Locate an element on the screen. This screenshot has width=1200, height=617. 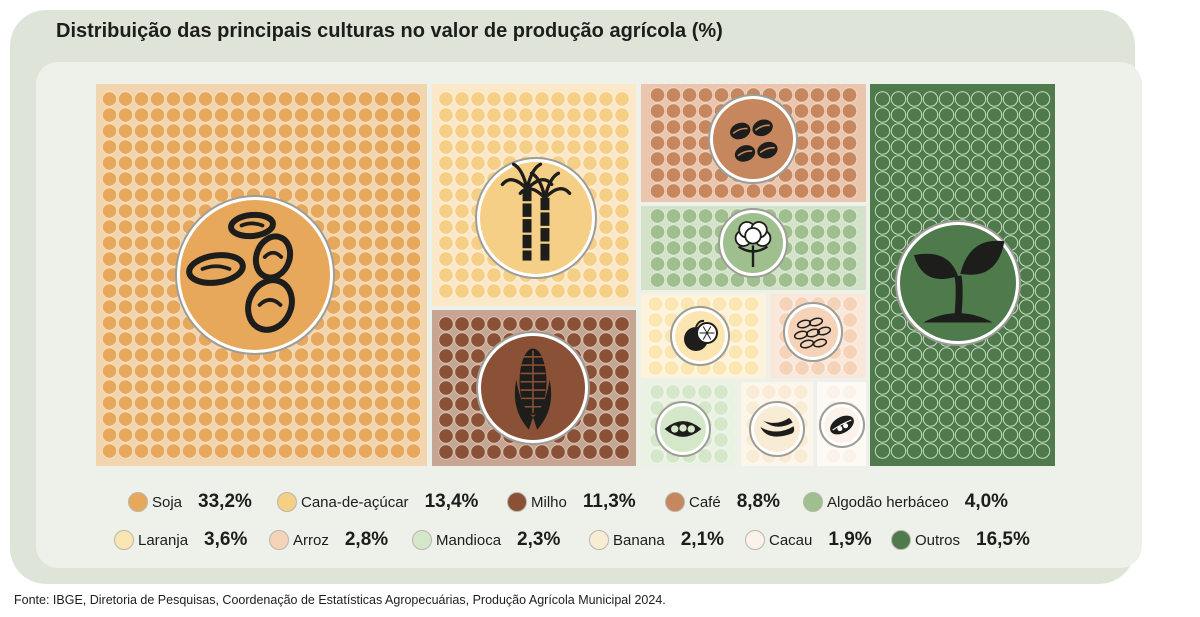
legend-item-outros: Outros 16,5% is located at coordinates (960, 540).